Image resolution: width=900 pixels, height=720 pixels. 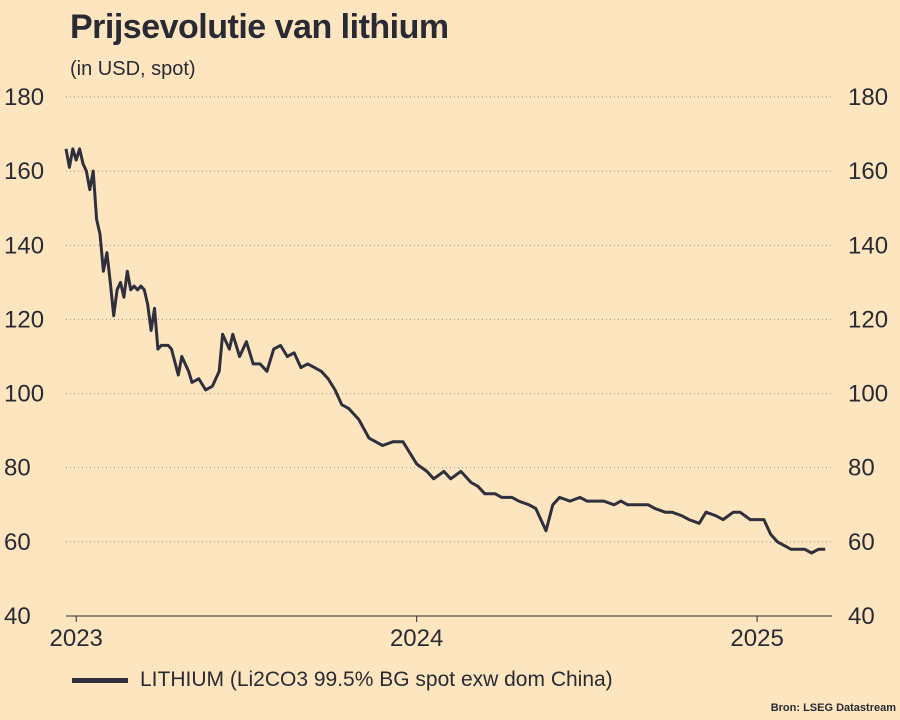 What do you see at coordinates (24, 357) in the screenshot?
I see `y-axis-left: 180 160 140 120 100 80 60 40` at bounding box center [24, 357].